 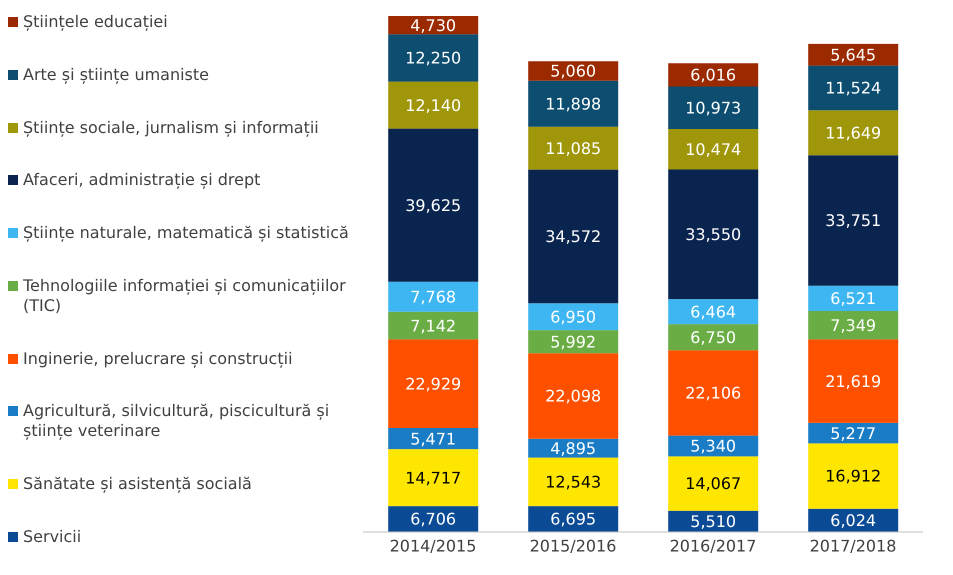 What do you see at coordinates (853, 54) in the screenshot?
I see `data-label: 5,645` at bounding box center [853, 54].